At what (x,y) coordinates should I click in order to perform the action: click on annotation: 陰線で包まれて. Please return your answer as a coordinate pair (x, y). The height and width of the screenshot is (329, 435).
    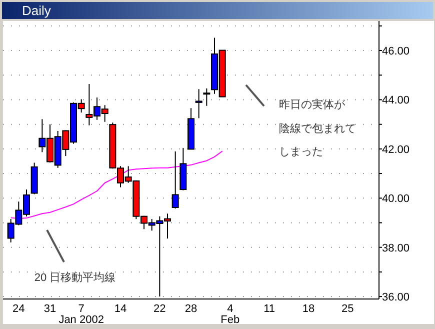
    Looking at the image, I should click on (317, 129).